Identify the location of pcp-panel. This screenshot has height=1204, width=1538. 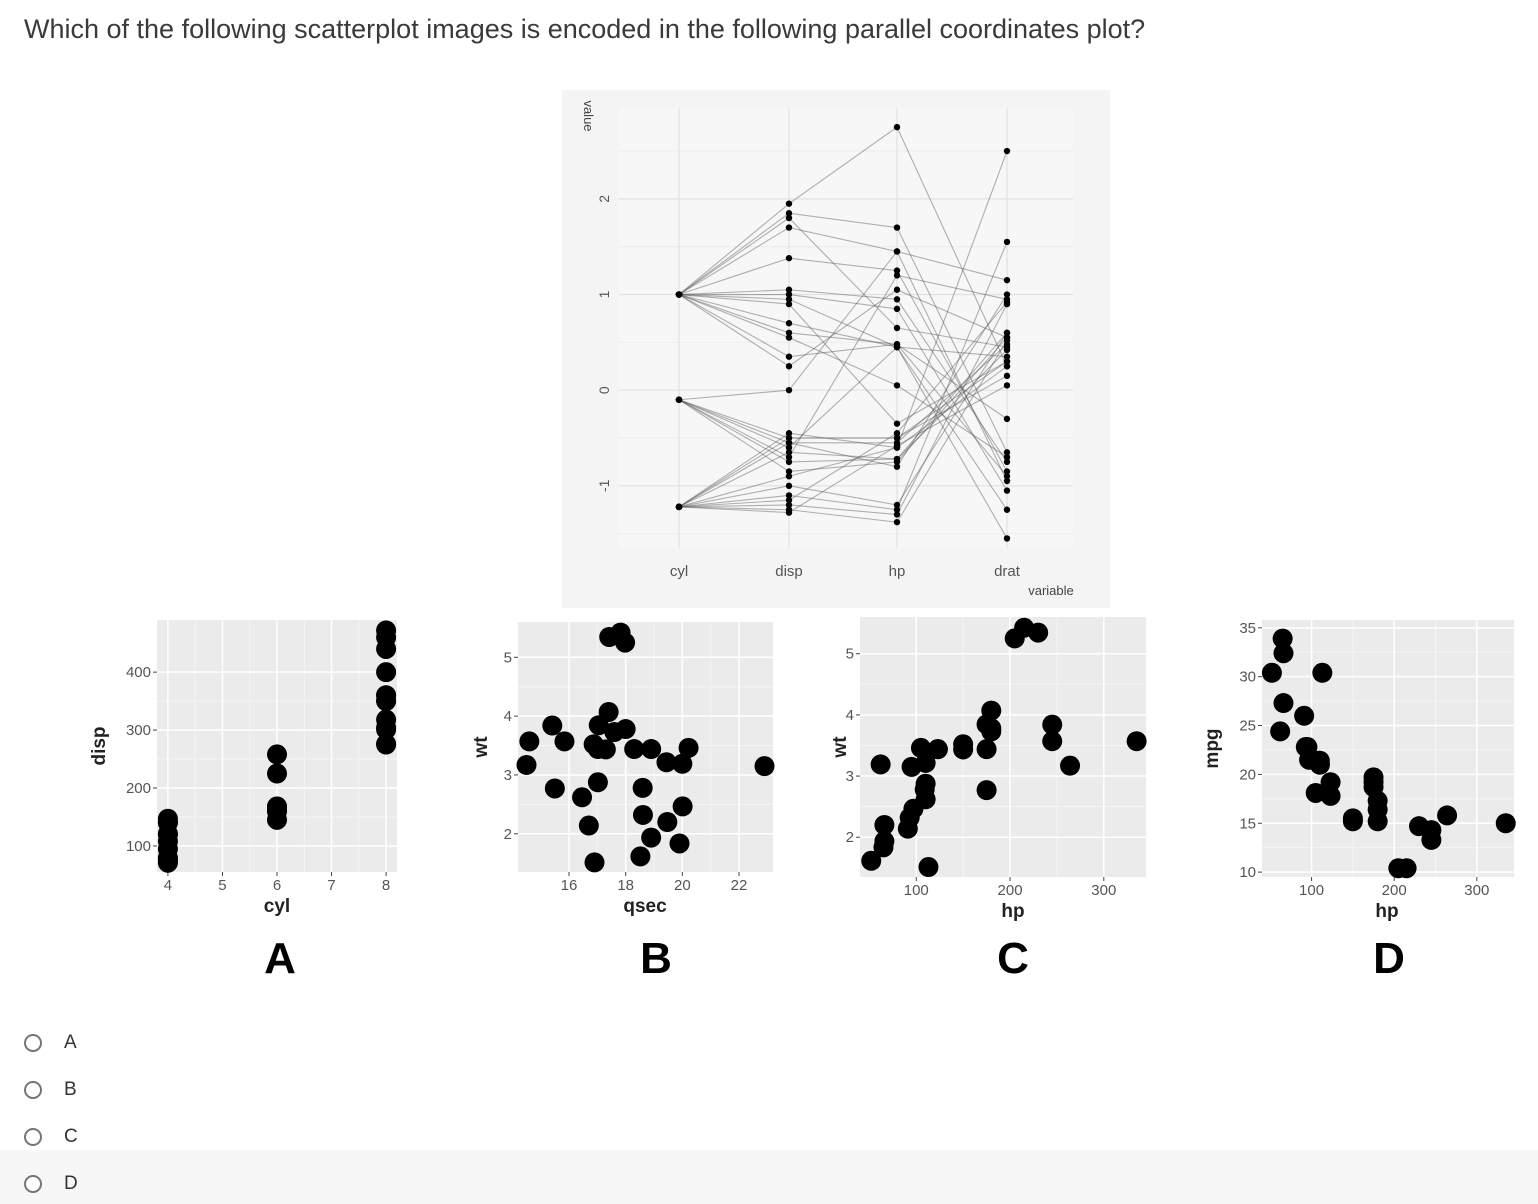
(846, 328).